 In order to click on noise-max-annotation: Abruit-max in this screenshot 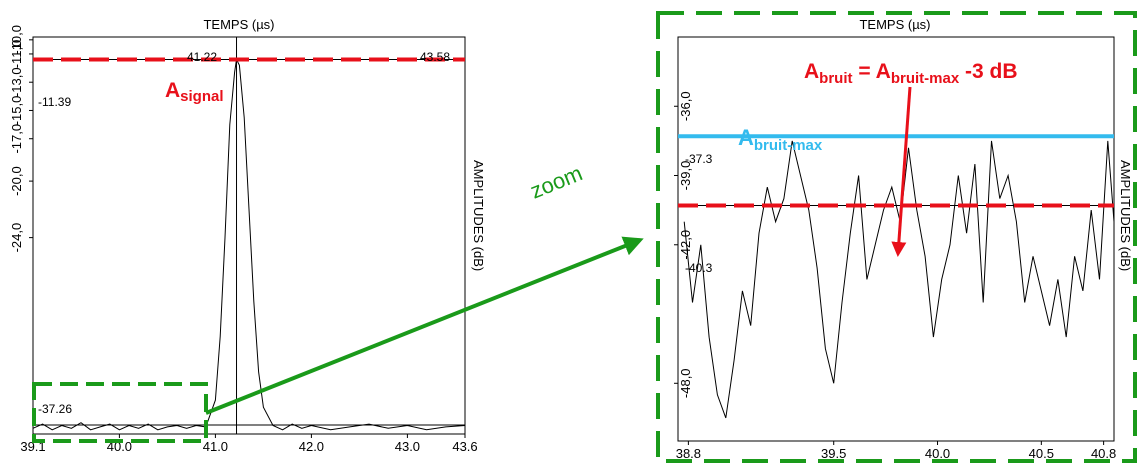, I will do `click(780, 139)`.